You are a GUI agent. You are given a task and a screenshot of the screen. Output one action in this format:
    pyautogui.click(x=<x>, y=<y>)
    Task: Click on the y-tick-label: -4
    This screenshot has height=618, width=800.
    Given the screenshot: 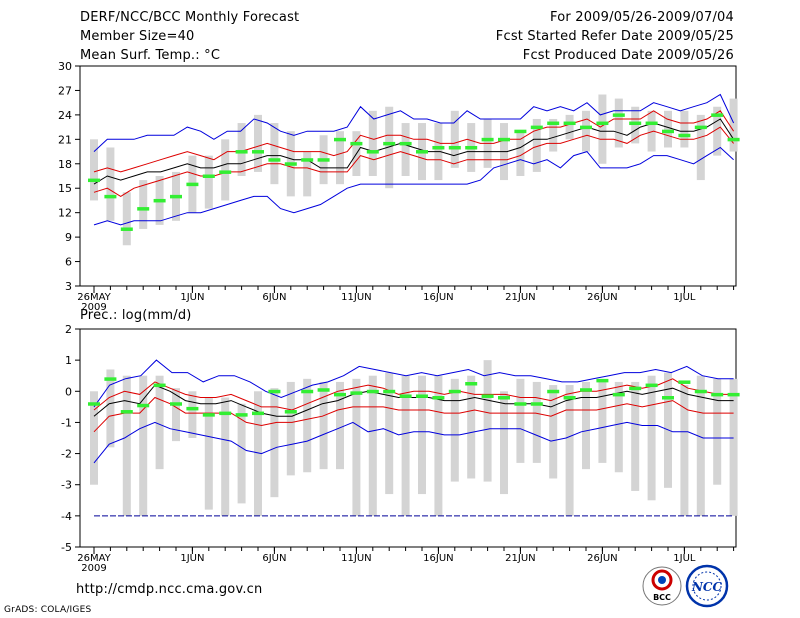 What is the action you would take?
    pyautogui.click(x=66, y=516)
    